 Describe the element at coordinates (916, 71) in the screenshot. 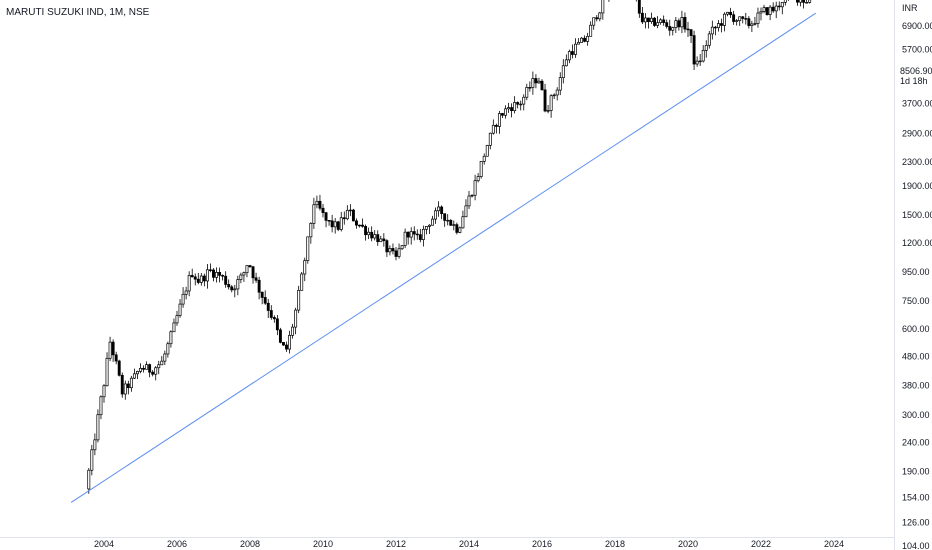

I see `last-price-label: 8506.90` at that location.